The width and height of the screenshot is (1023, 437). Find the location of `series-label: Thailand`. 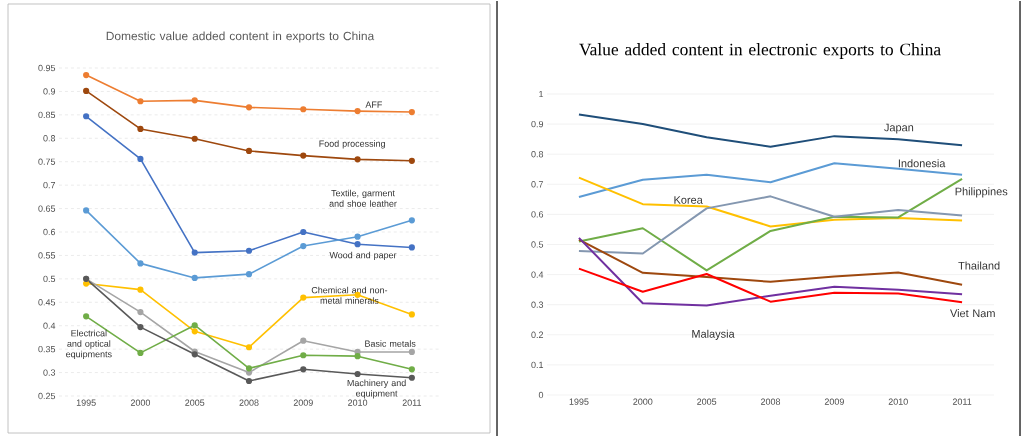

series-label: Thailand is located at coordinates (979, 265).